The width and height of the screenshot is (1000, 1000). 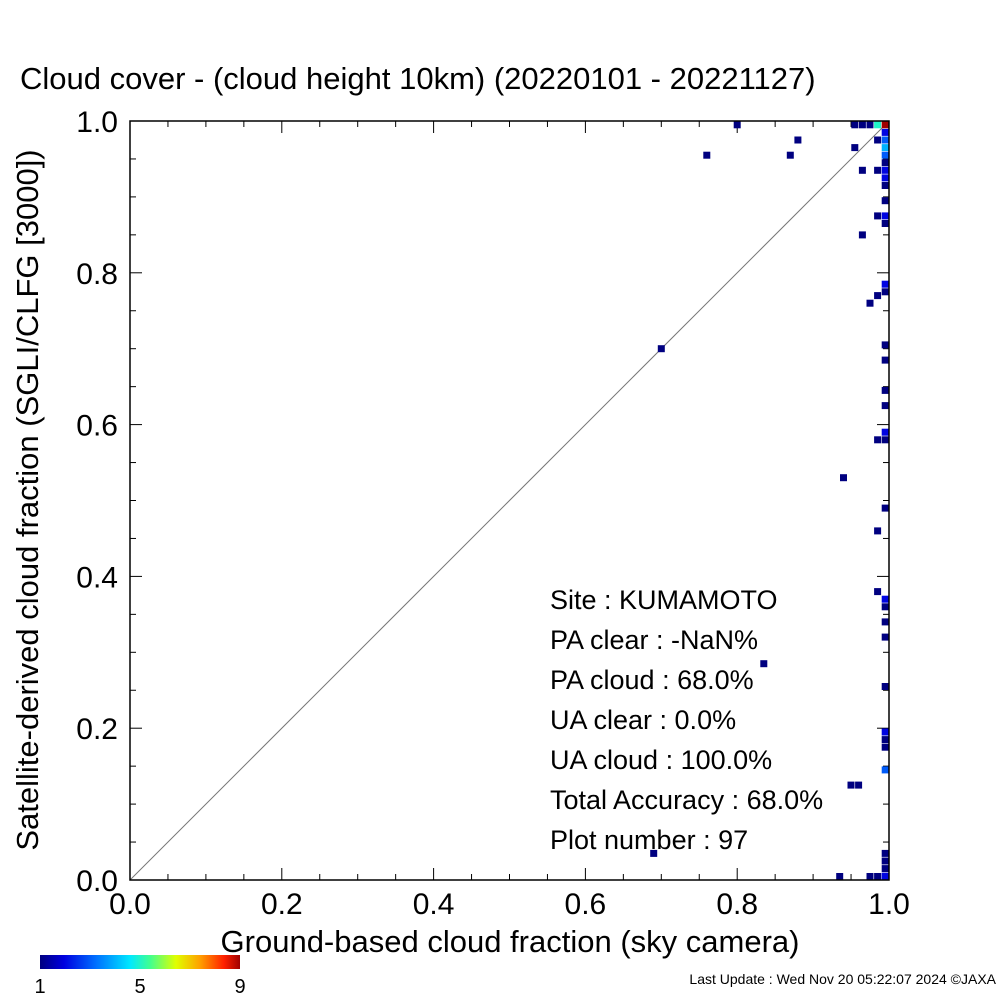 What do you see at coordinates (654, 640) in the screenshot?
I see `stat-pa-clear: PA clear : -NaN%` at bounding box center [654, 640].